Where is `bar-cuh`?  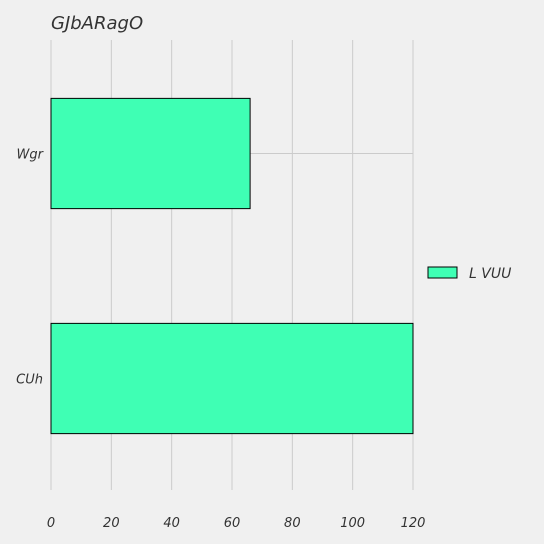 bar-cuh is located at coordinates (232, 378).